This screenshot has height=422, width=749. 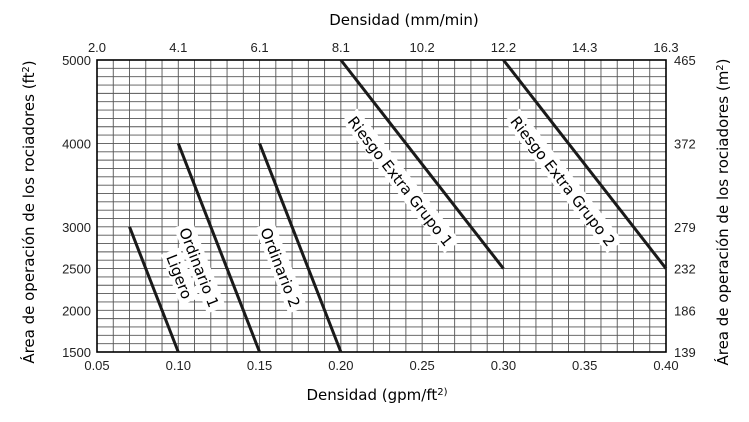 I want to click on y-tick-label-right: 372, so click(x=685, y=143).